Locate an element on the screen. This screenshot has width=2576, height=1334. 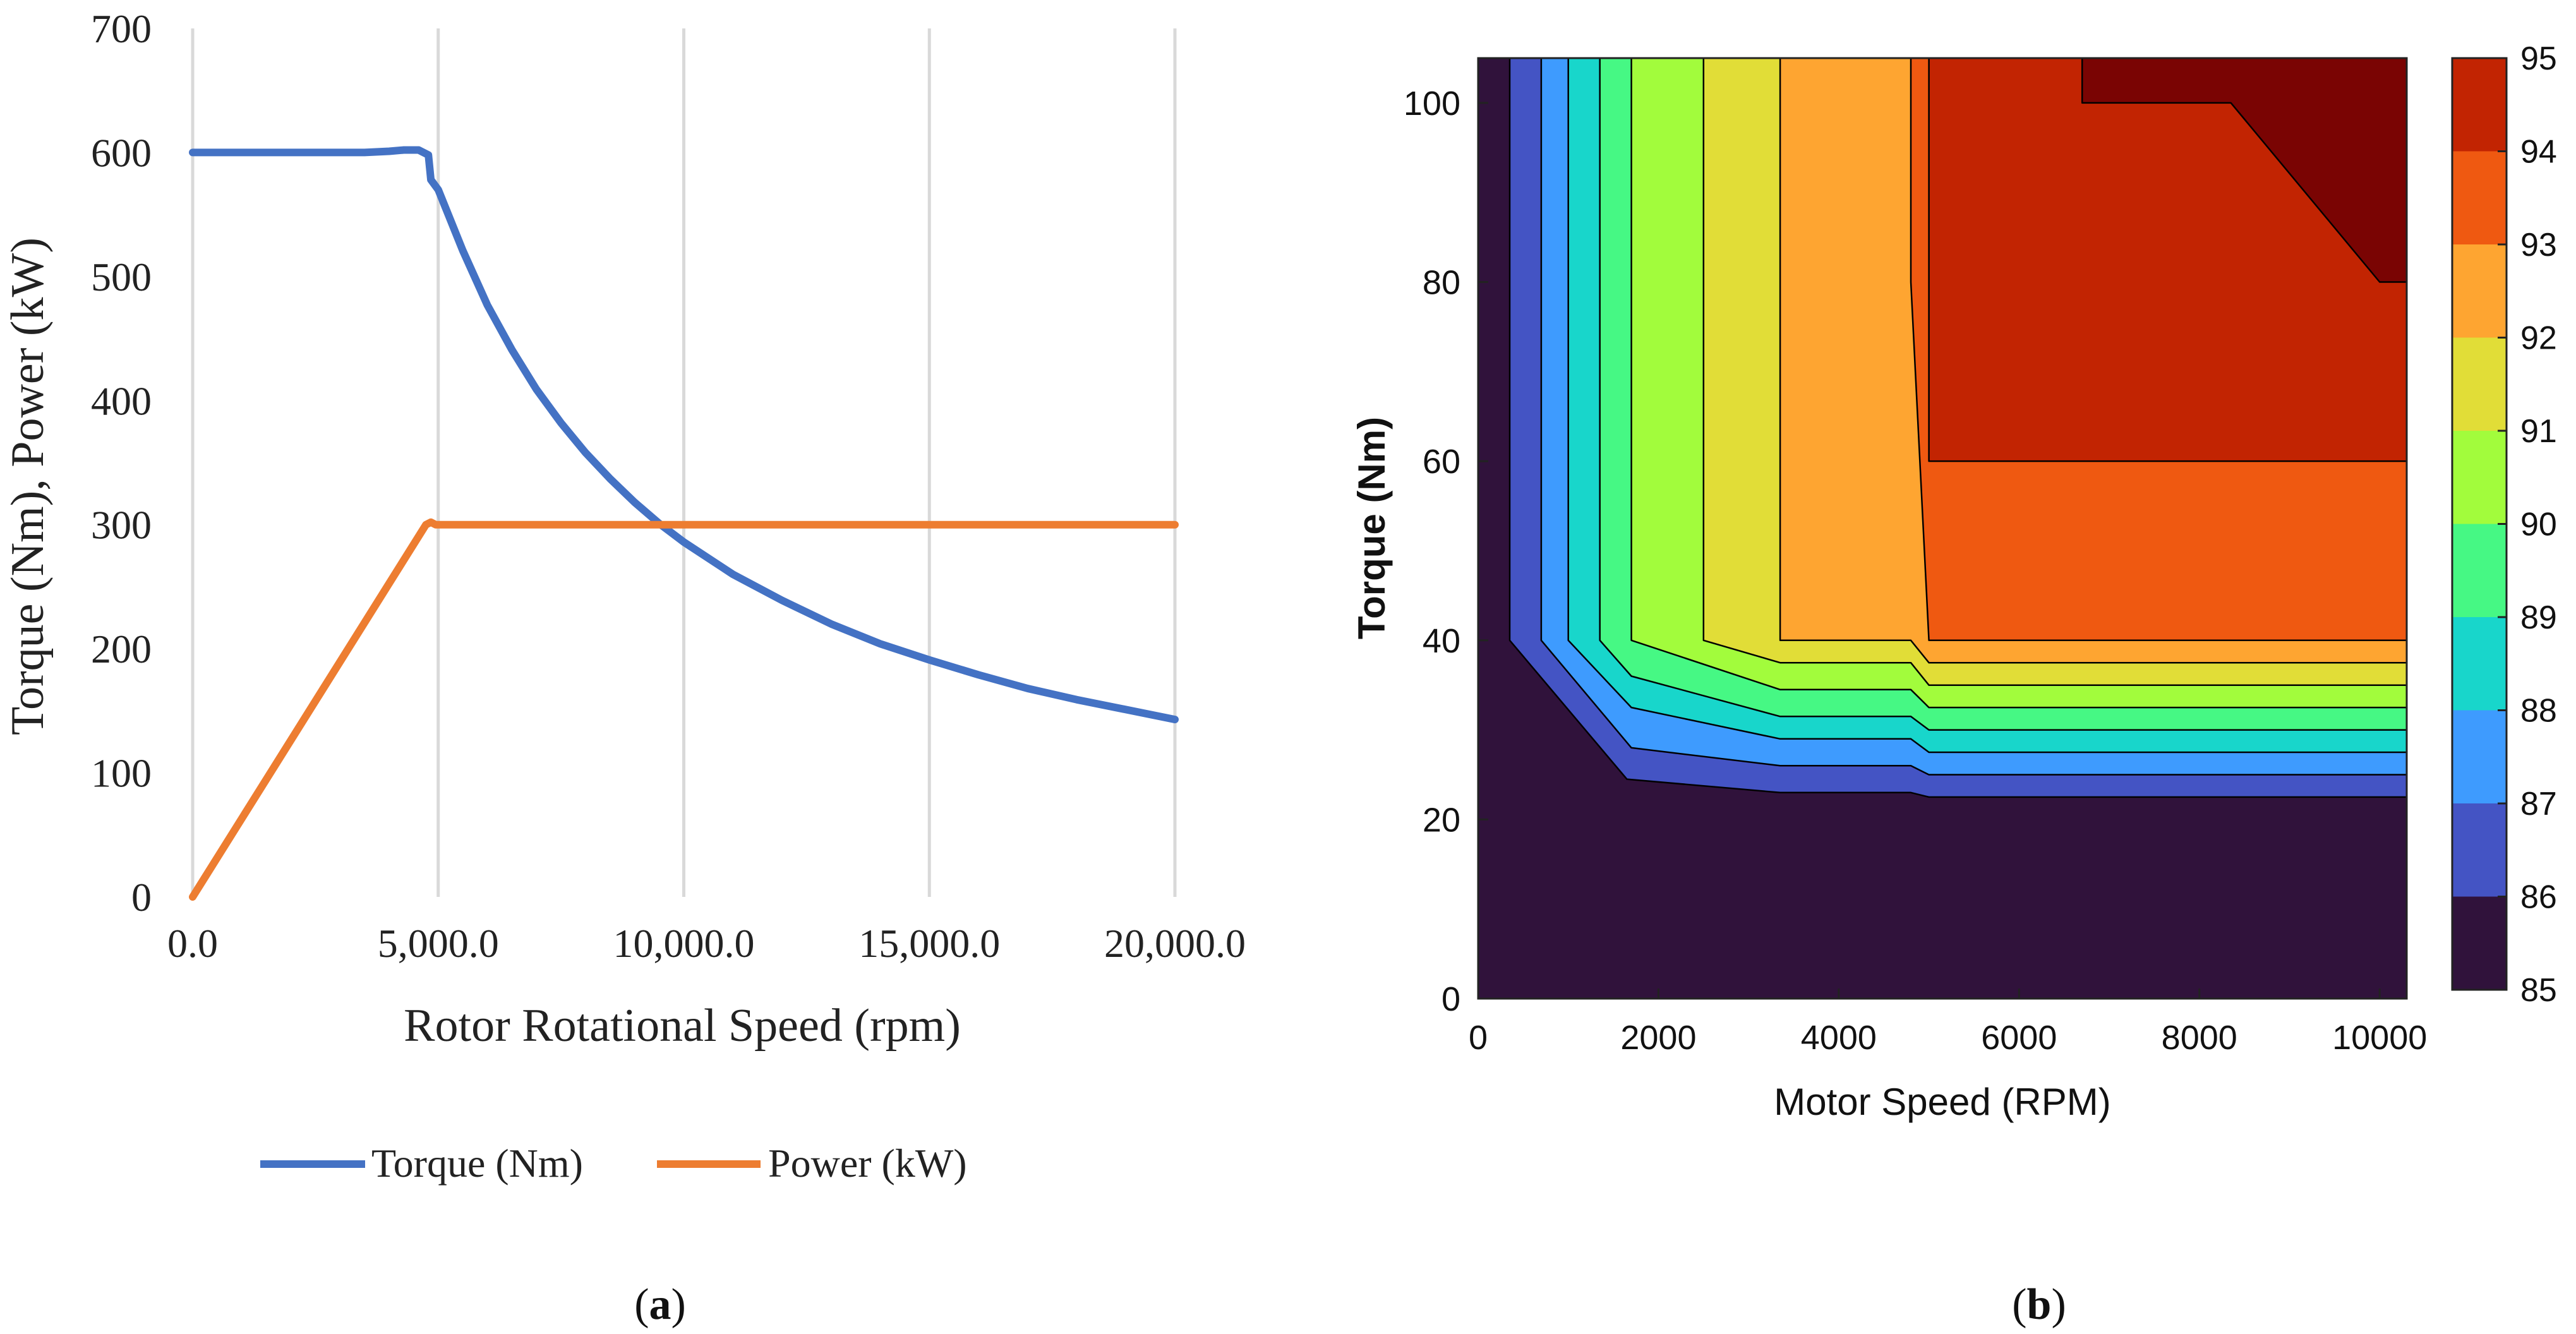
b-y-axis-label: Torque (Nm) is located at coordinates (1372, 528).